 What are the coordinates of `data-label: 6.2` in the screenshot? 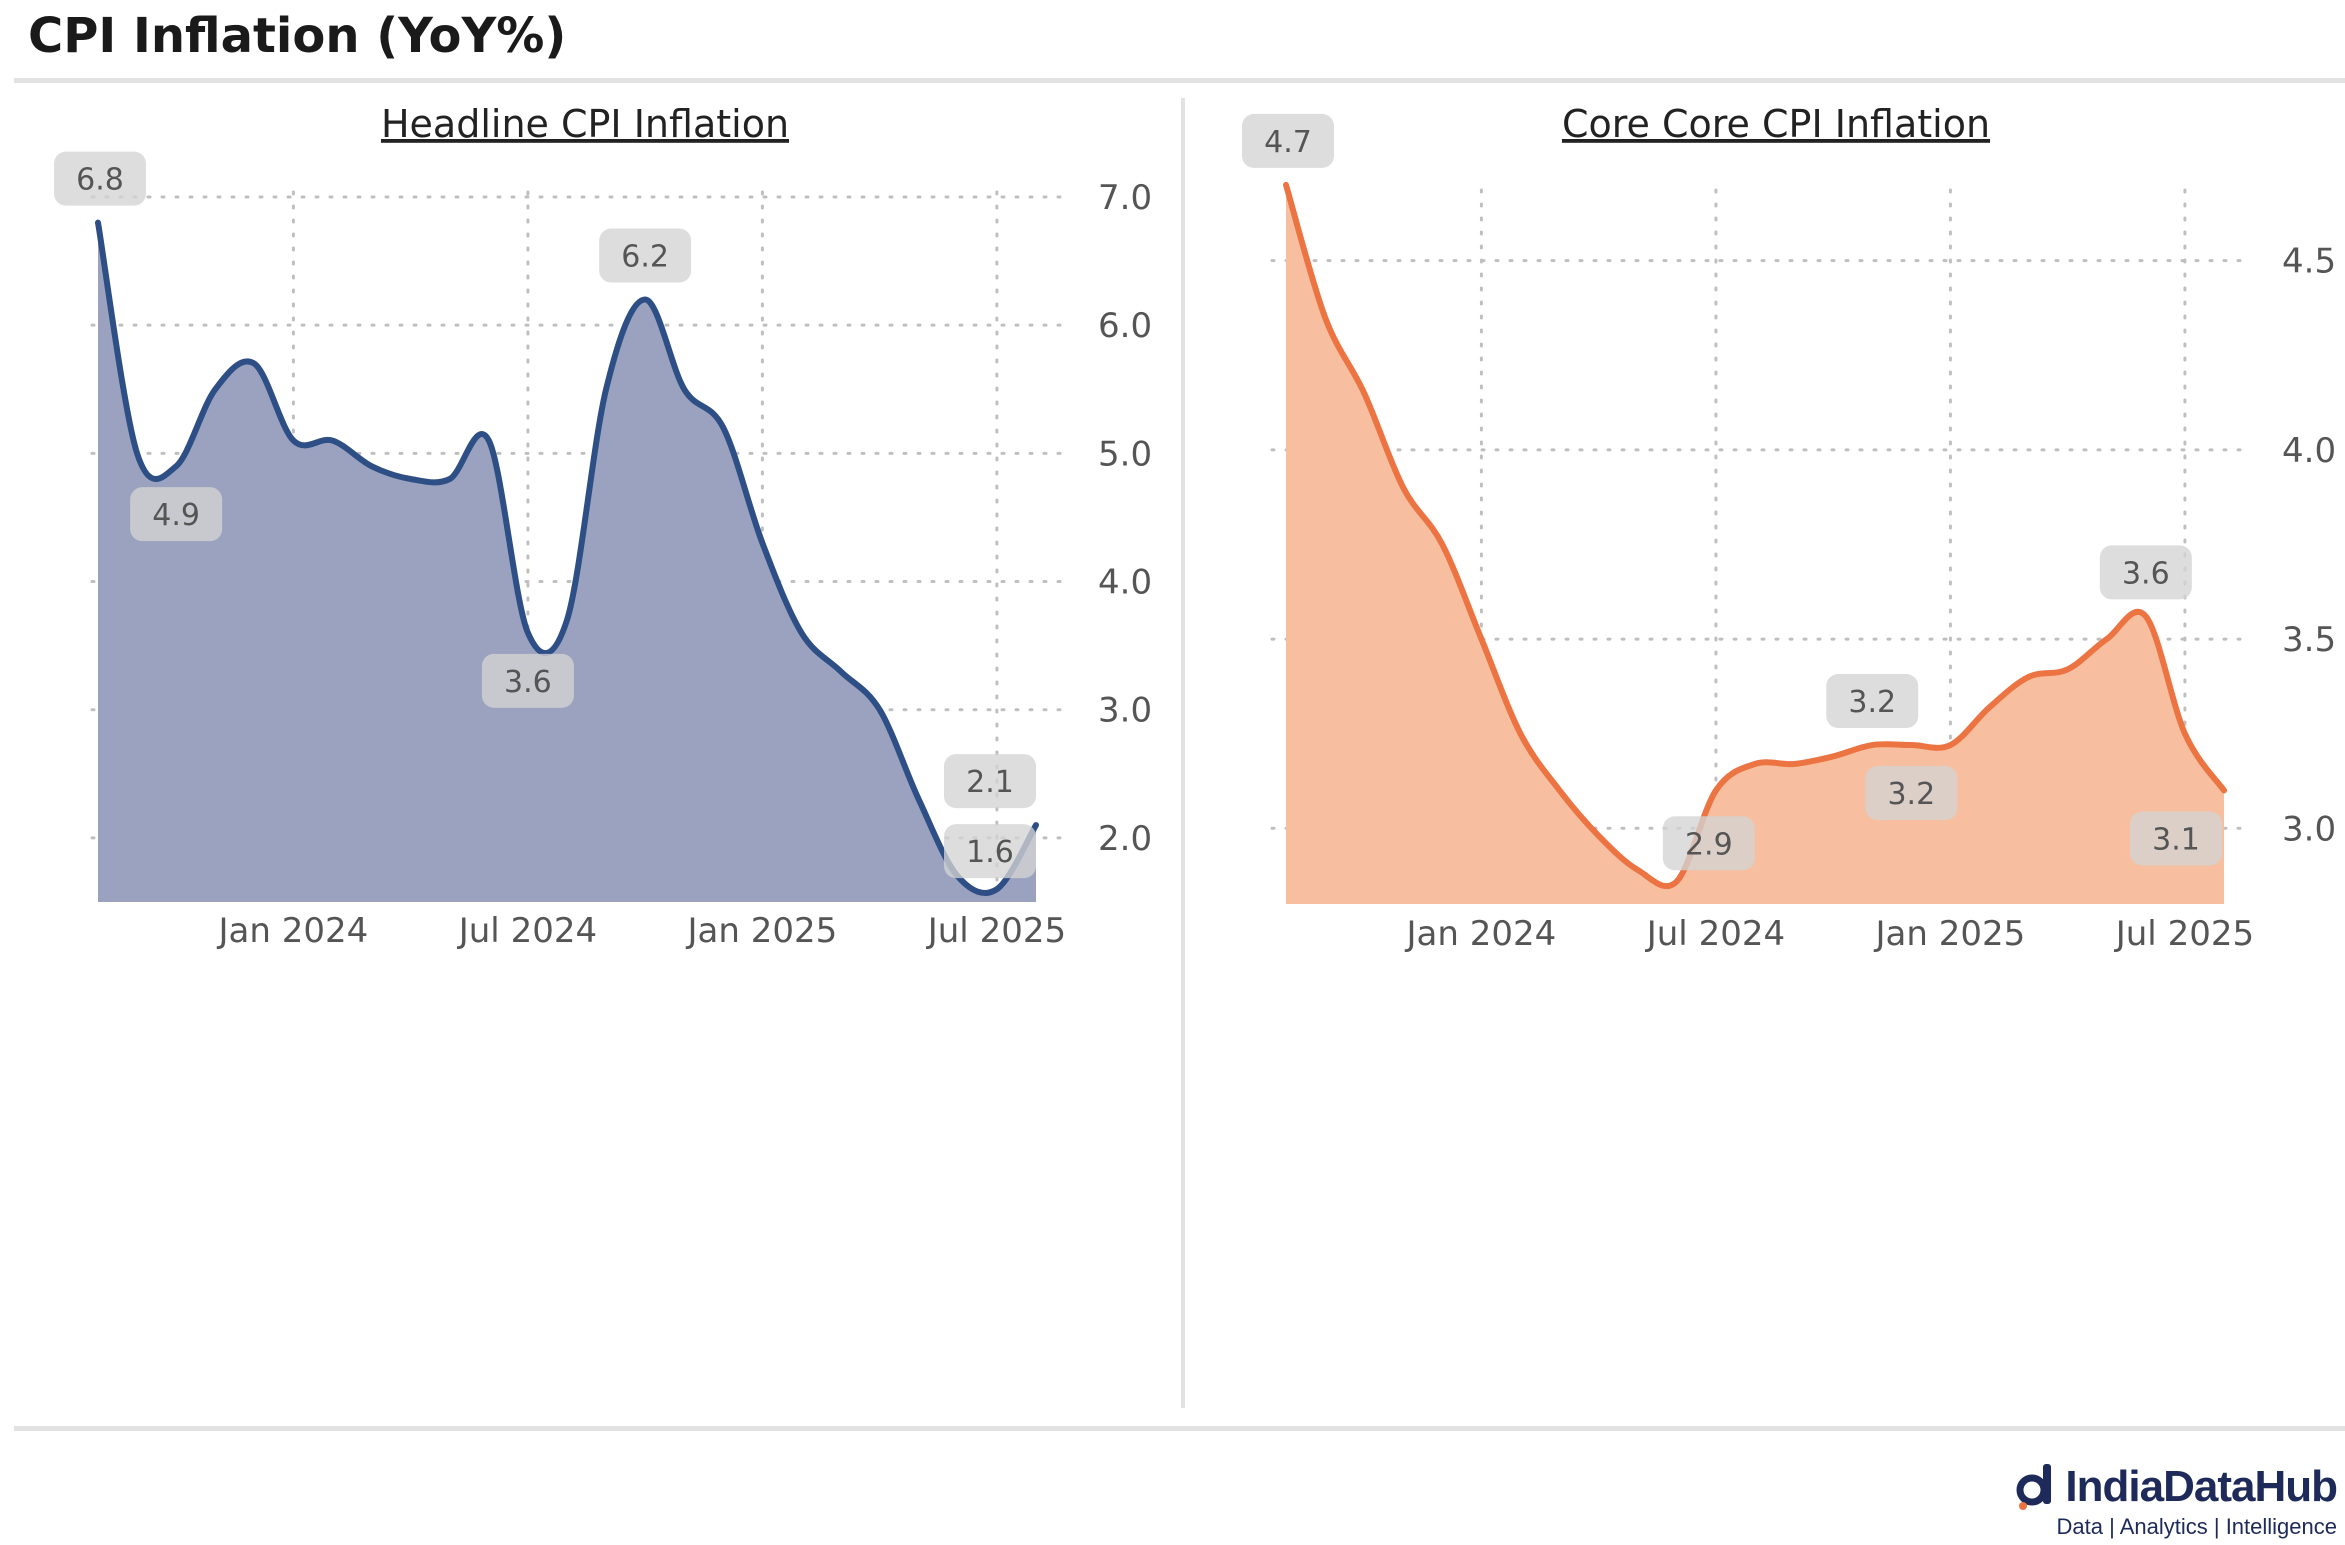 It's located at (645, 257).